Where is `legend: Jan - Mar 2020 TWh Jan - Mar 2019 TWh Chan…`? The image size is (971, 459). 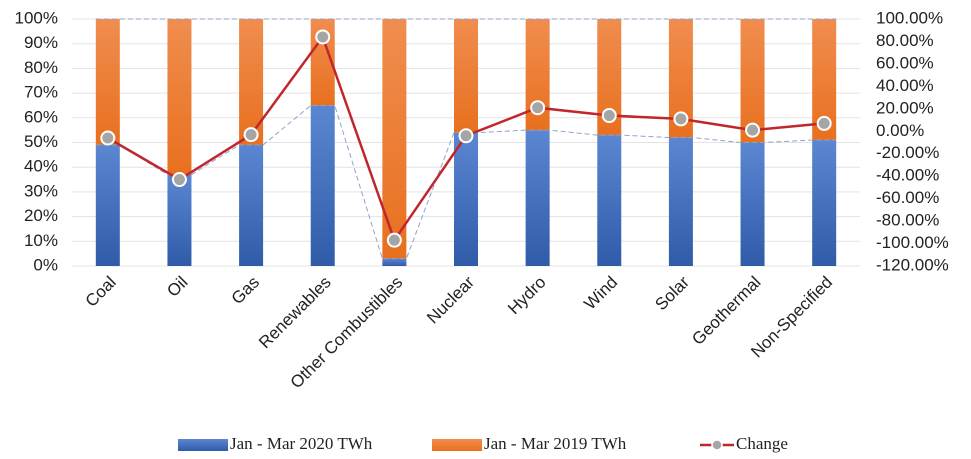 legend: Jan - Mar 2020 TWh Jan - Mar 2019 TWh Chan… is located at coordinates (483, 443).